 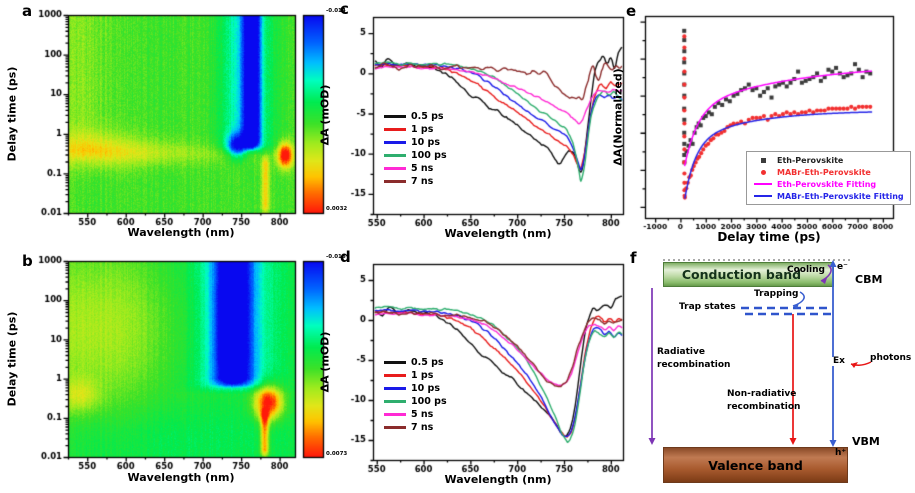 What do you see at coordinates (839, 361) in the screenshot?
I see `ex-label: Ex` at bounding box center [839, 361].